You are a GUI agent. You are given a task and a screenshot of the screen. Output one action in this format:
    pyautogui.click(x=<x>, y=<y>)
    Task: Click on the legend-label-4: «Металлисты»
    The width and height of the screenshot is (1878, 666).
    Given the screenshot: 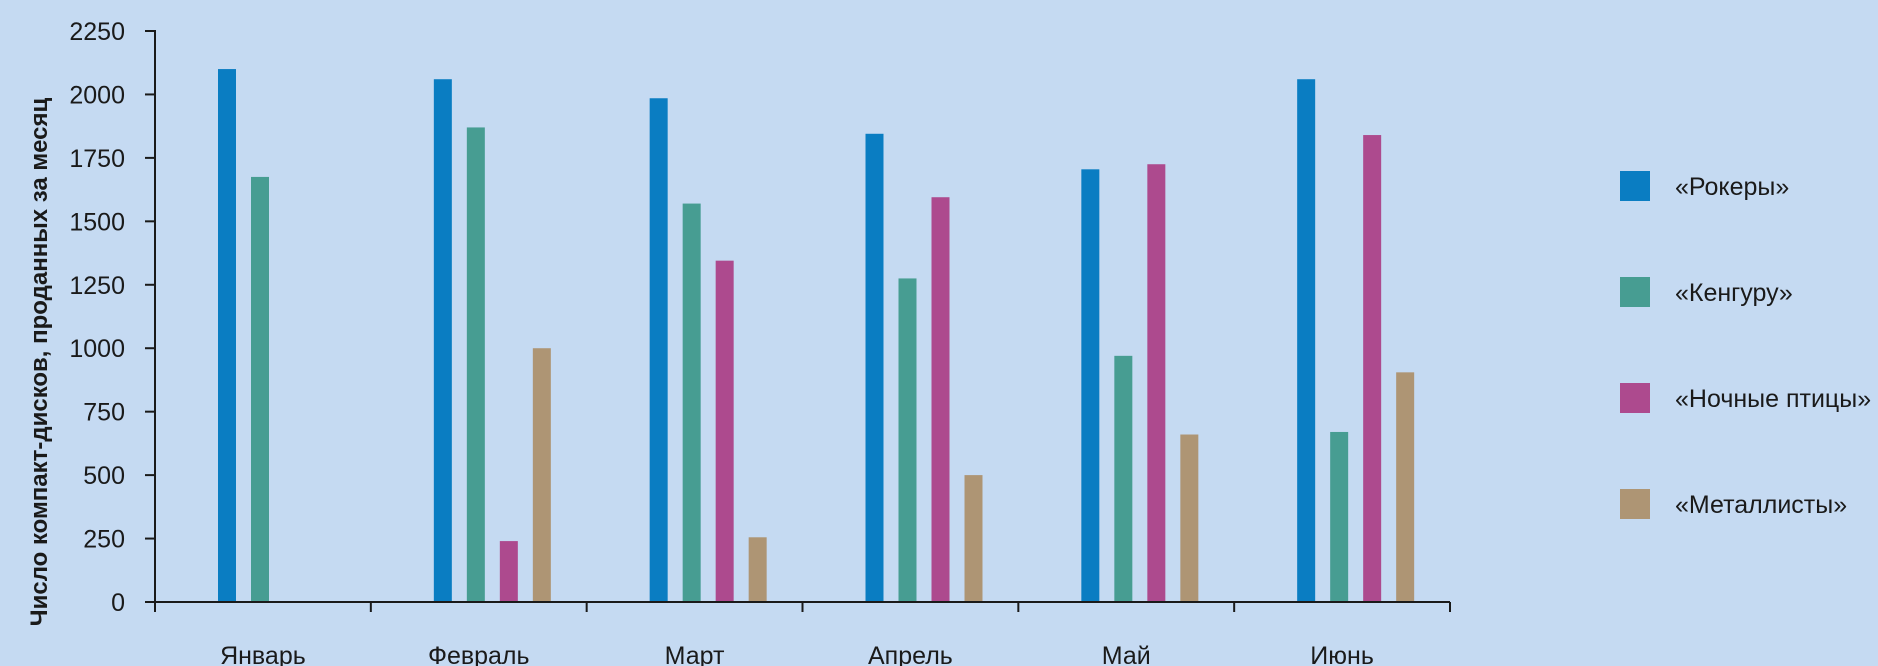 What is the action you would take?
    pyautogui.click(x=1761, y=505)
    